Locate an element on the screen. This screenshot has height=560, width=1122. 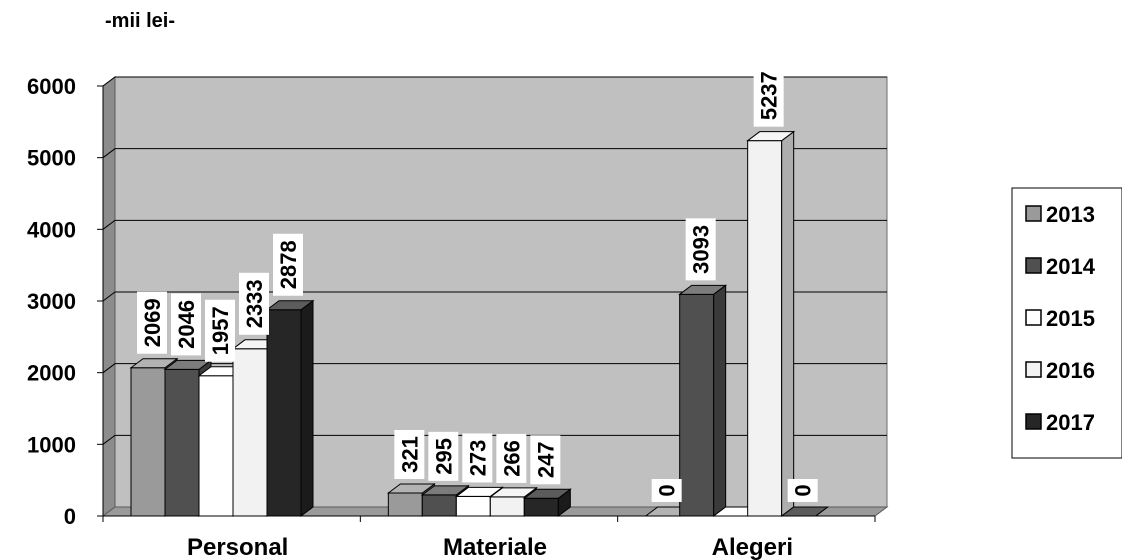
data-label-text: 2333 is located at coordinates (254, 303).